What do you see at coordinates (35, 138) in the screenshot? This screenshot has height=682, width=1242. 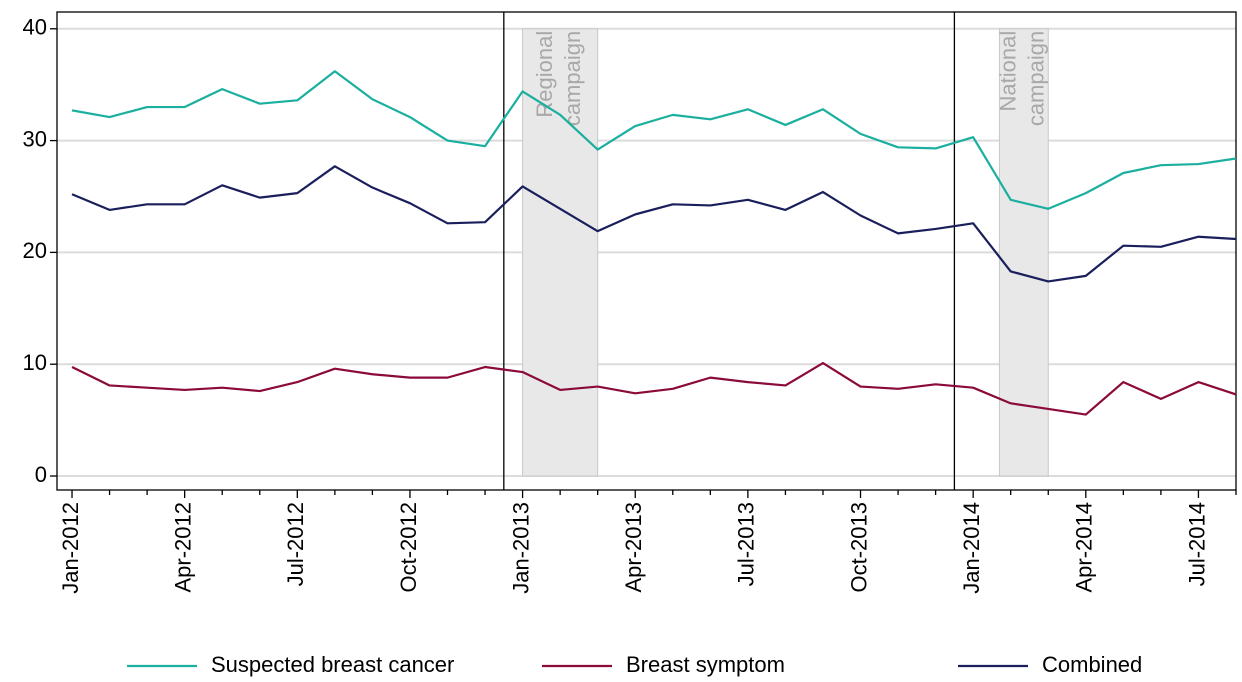 I see `y-tick-label: 30` at bounding box center [35, 138].